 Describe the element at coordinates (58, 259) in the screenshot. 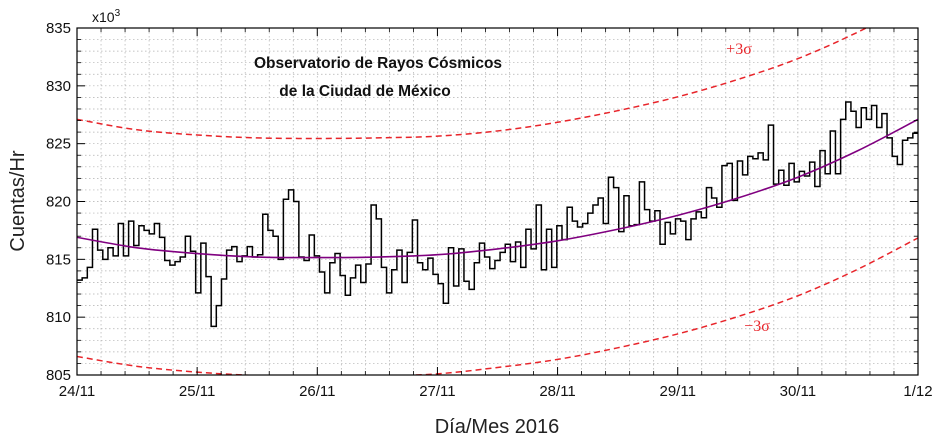

I see `y-tick-label: 815` at that location.